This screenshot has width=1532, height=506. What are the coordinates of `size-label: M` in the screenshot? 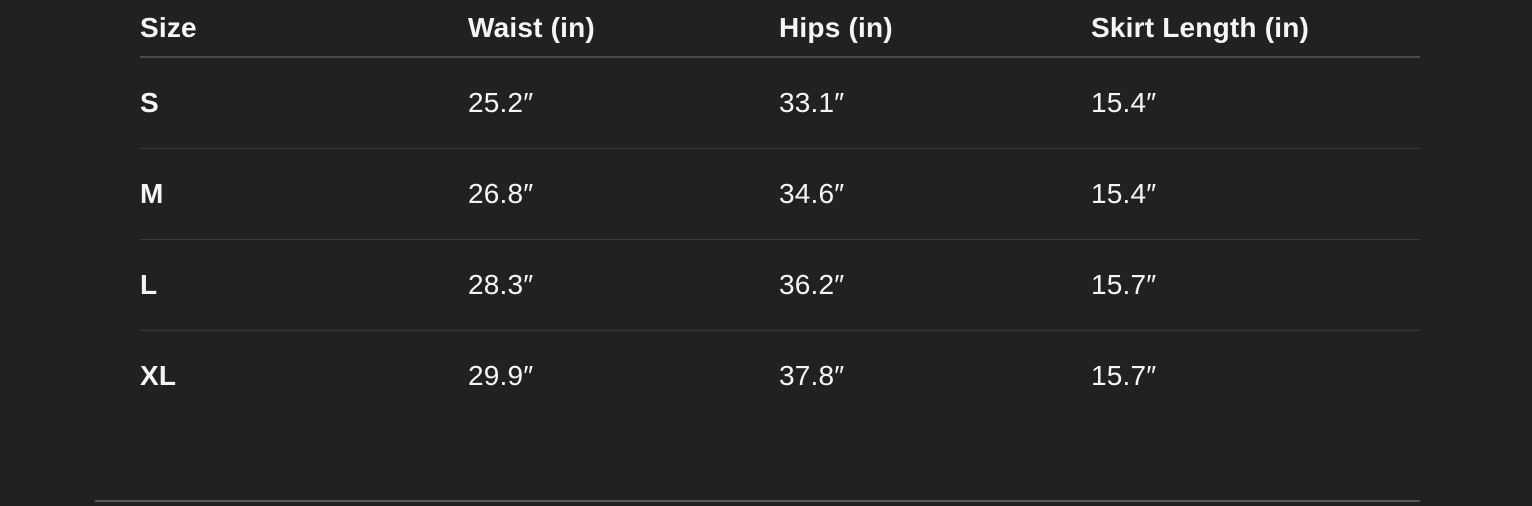 It's located at (152, 193).